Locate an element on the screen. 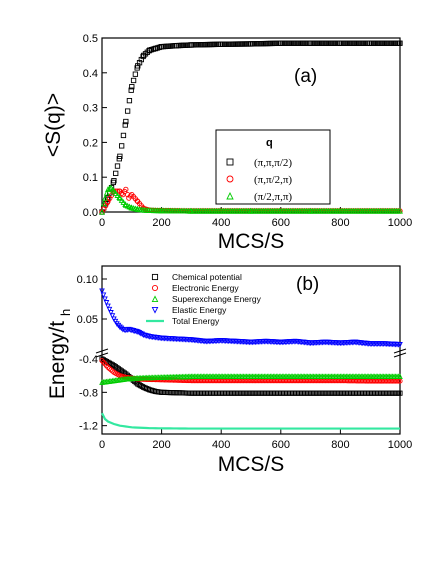 This screenshot has height=564, width=436. panel-b-ytick-label: 0.05 is located at coordinates (87, 320).